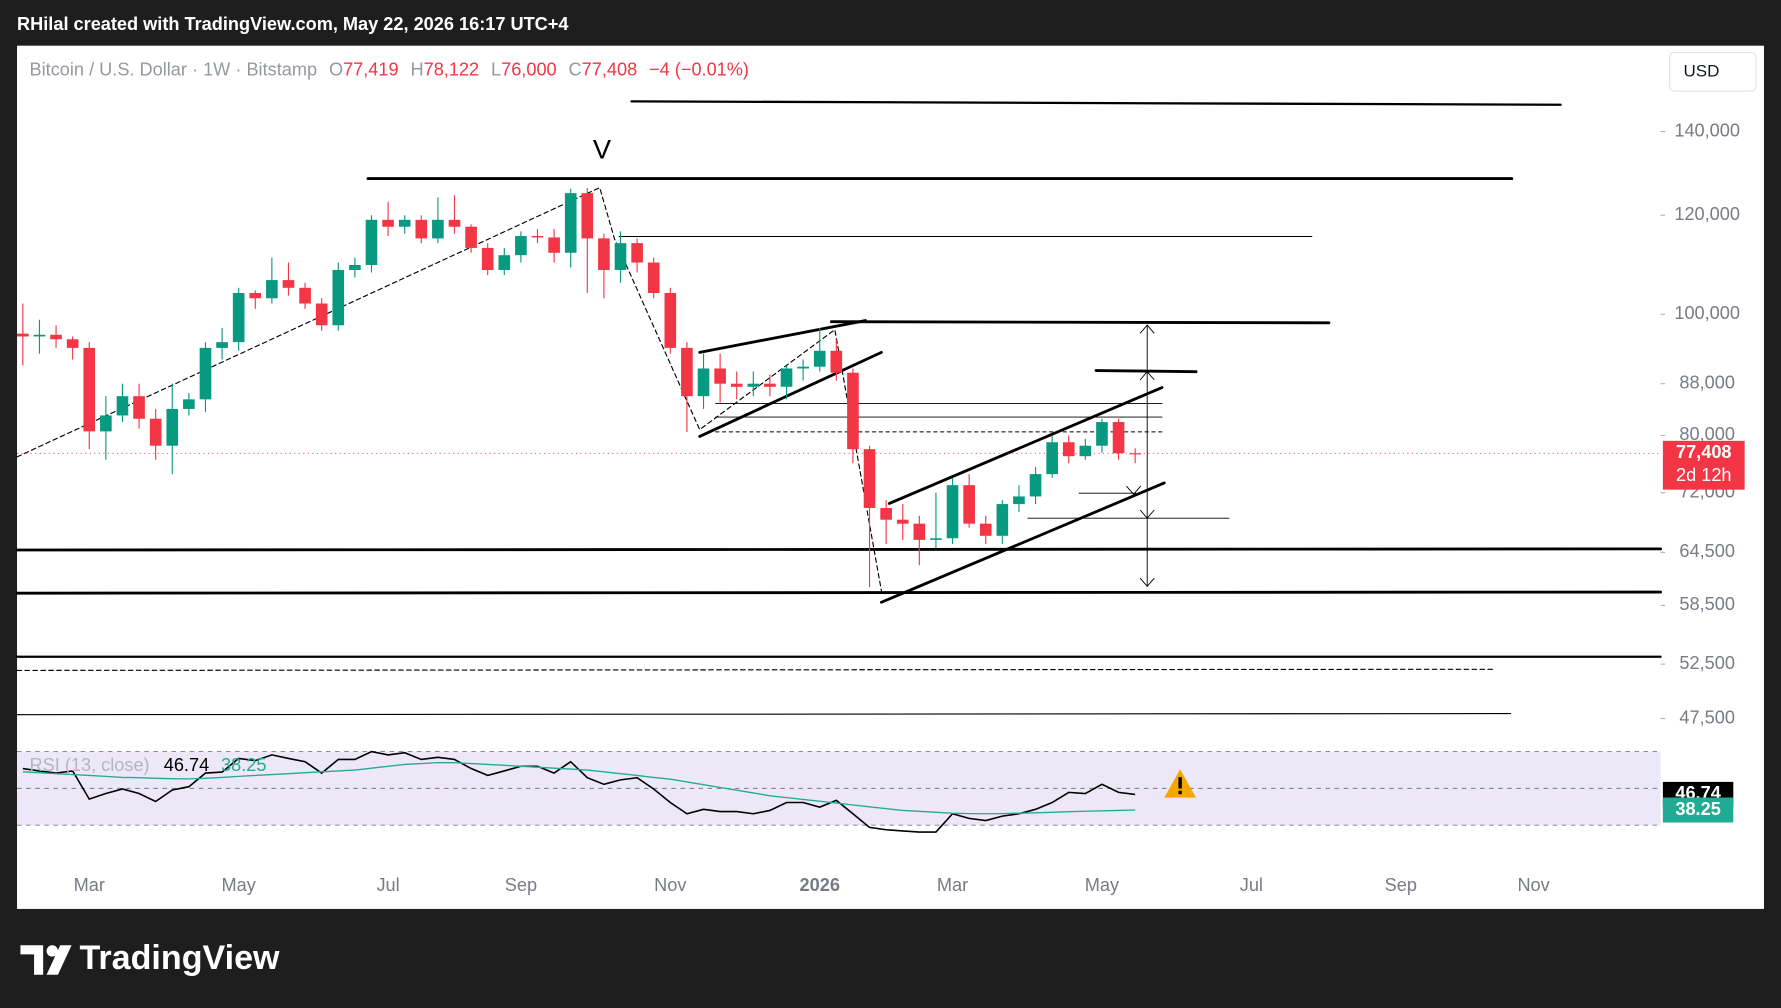  I want to click on h-label: H, so click(416, 69).